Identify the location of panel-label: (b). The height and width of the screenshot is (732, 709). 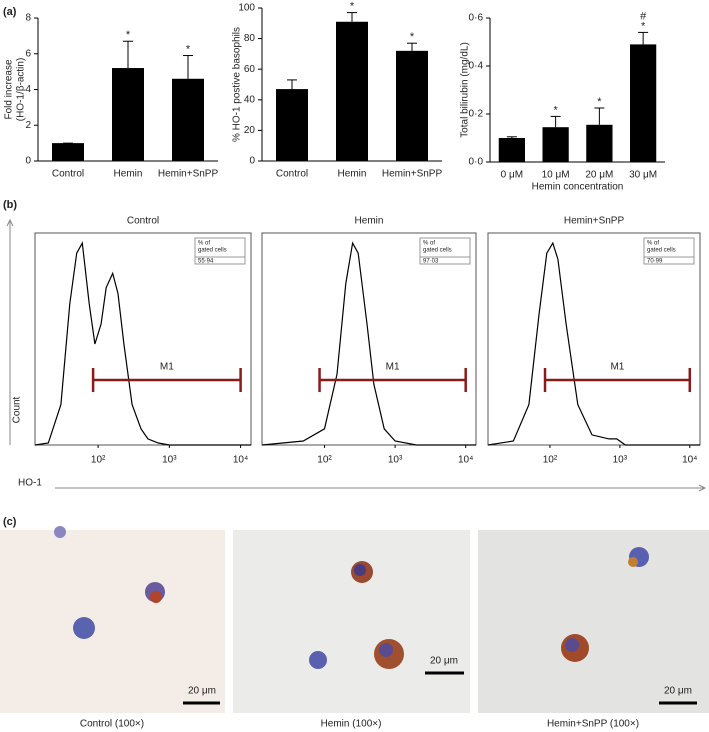
(10, 205).